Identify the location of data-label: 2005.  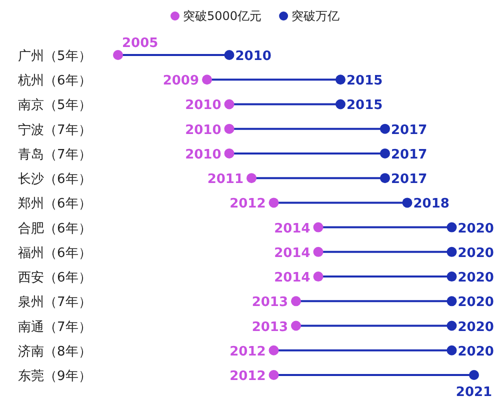
(140, 43).